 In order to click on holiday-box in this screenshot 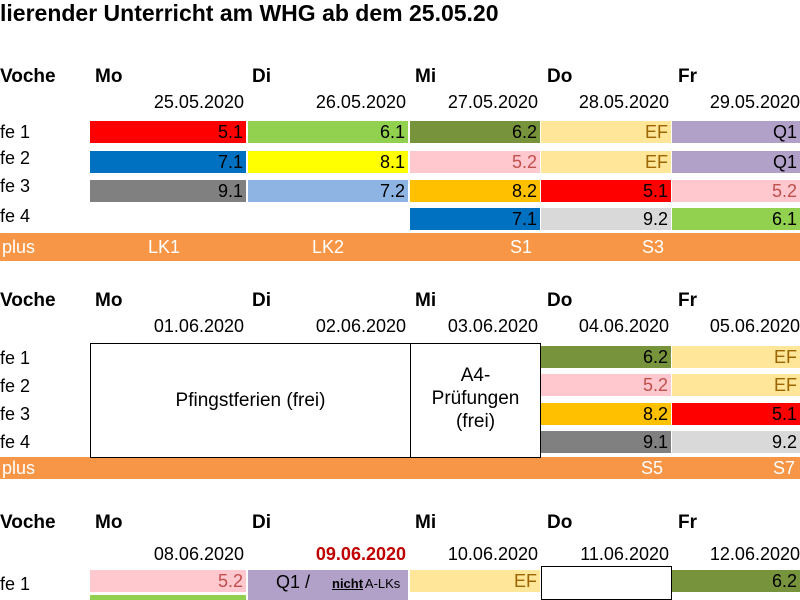, I will do `click(250, 400)`.